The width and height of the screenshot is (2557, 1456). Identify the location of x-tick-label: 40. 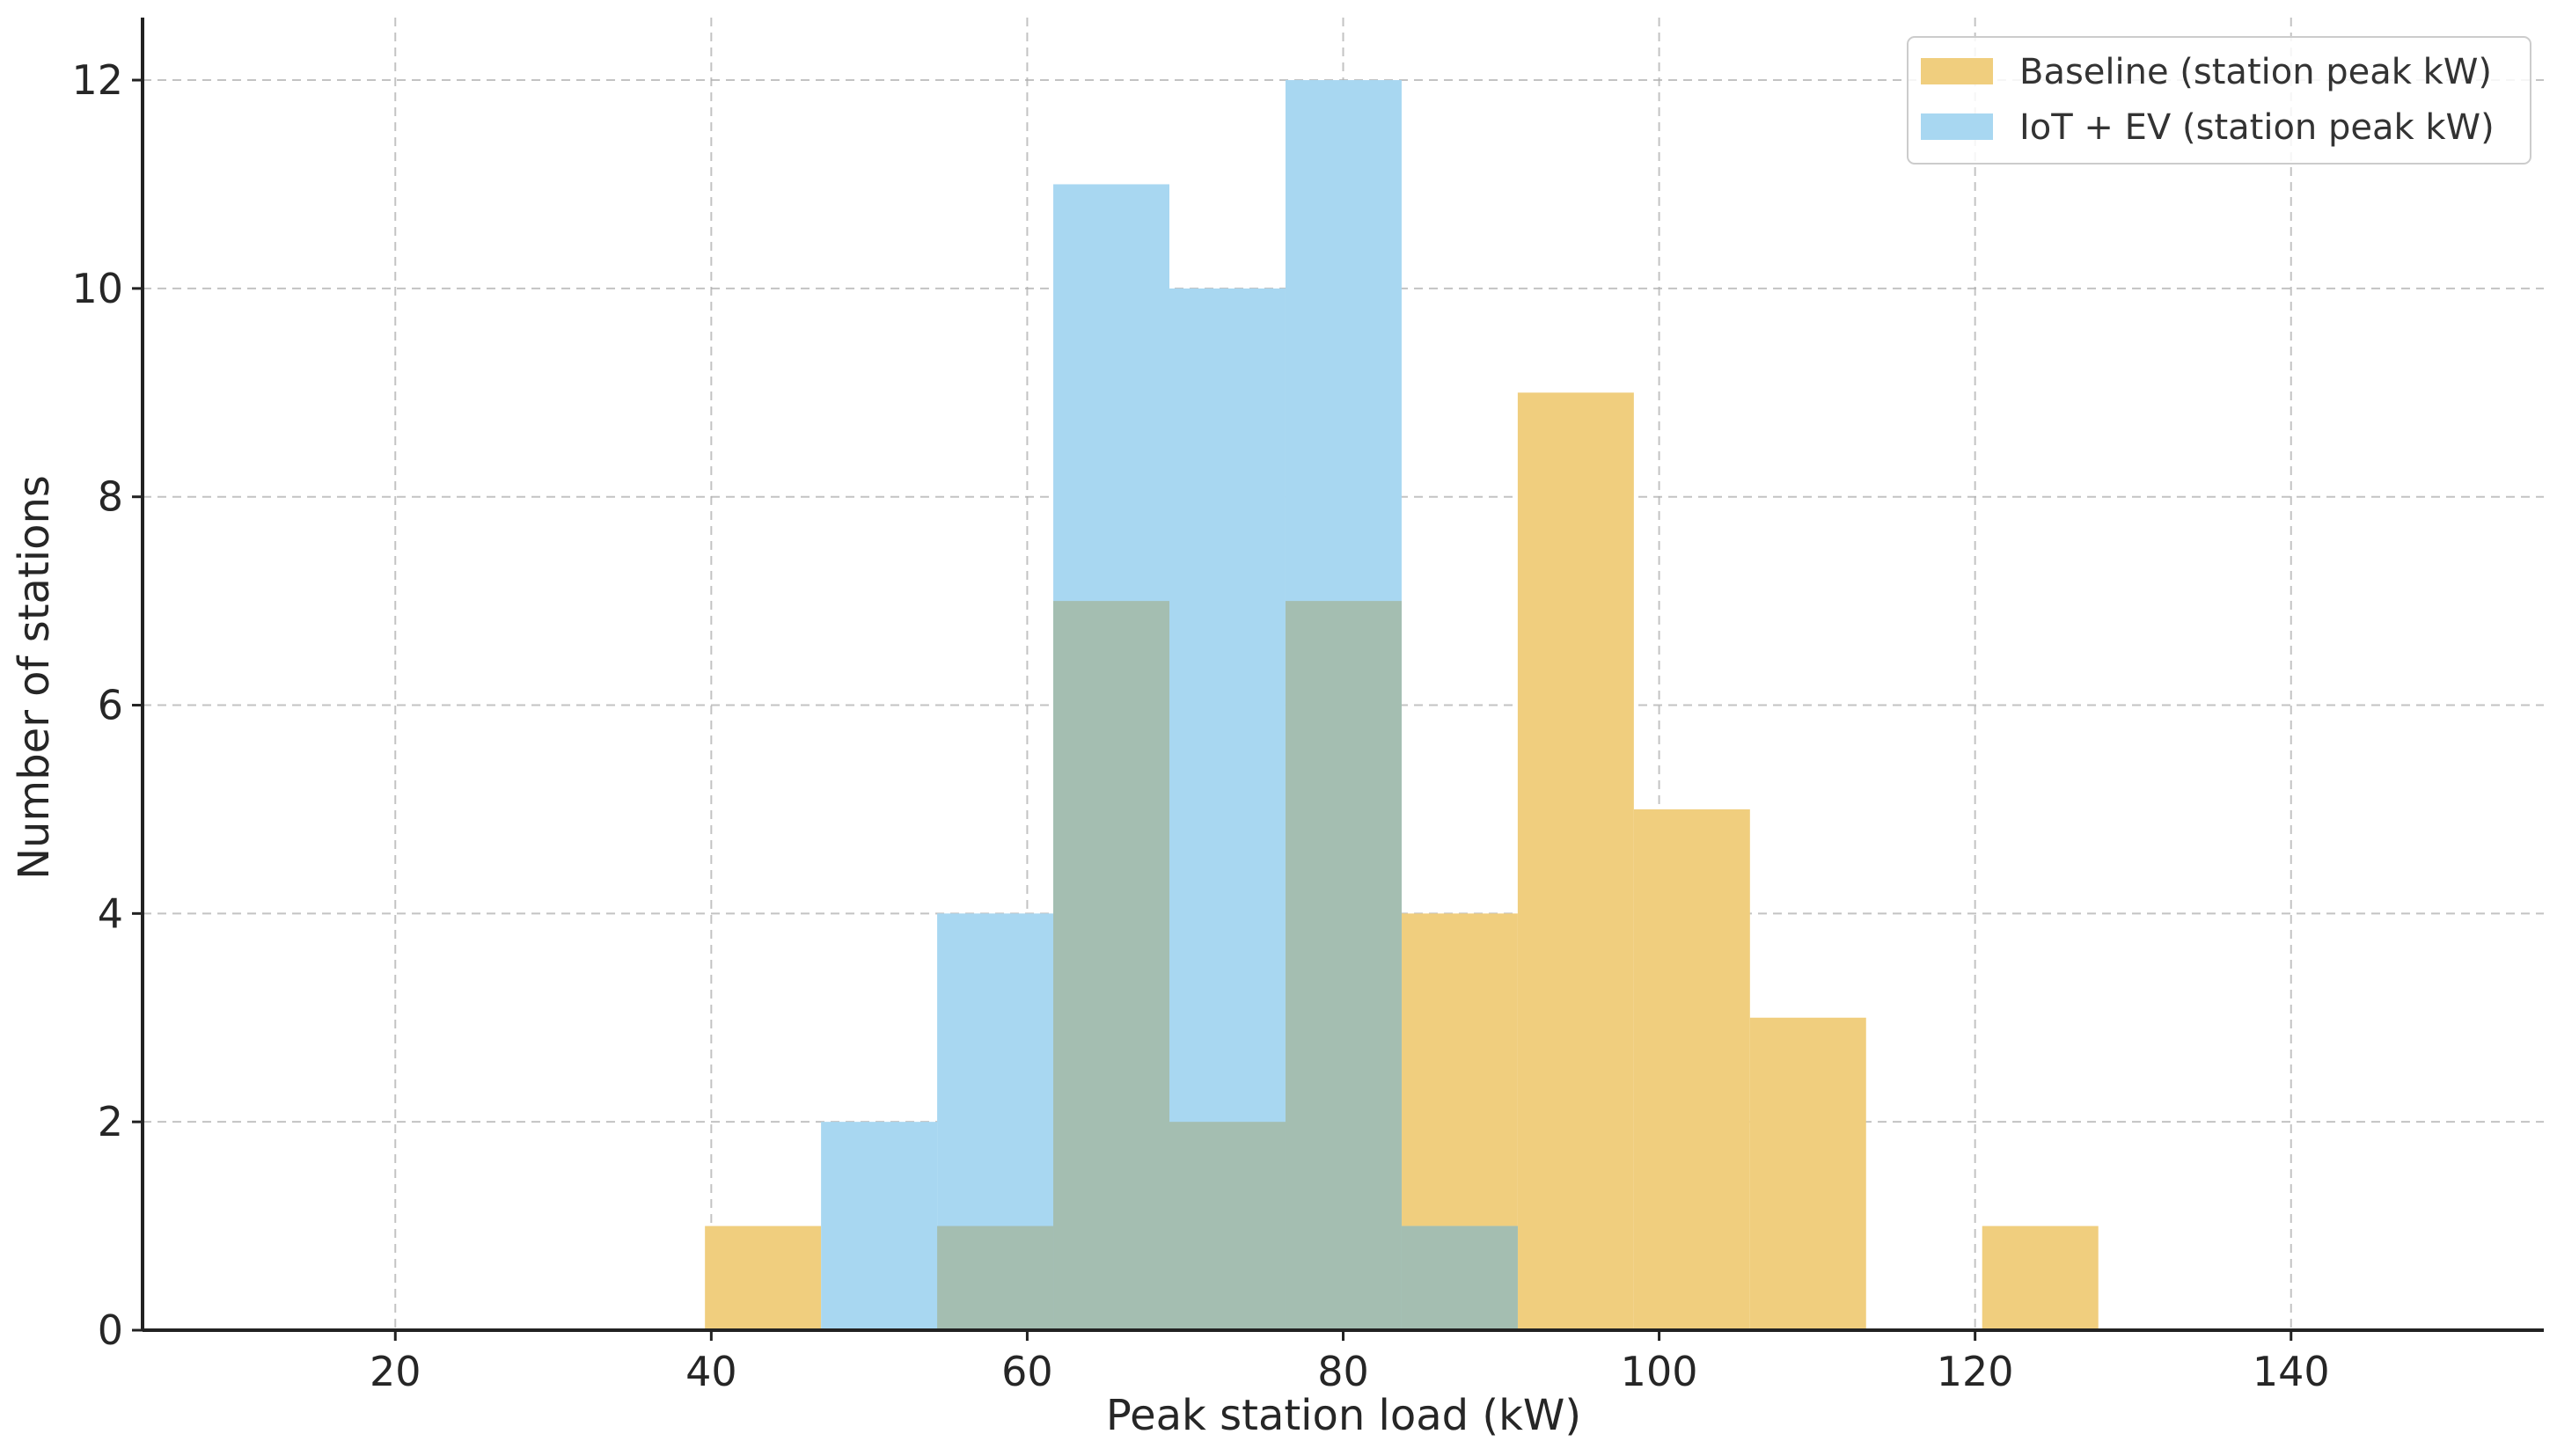
(711, 1371).